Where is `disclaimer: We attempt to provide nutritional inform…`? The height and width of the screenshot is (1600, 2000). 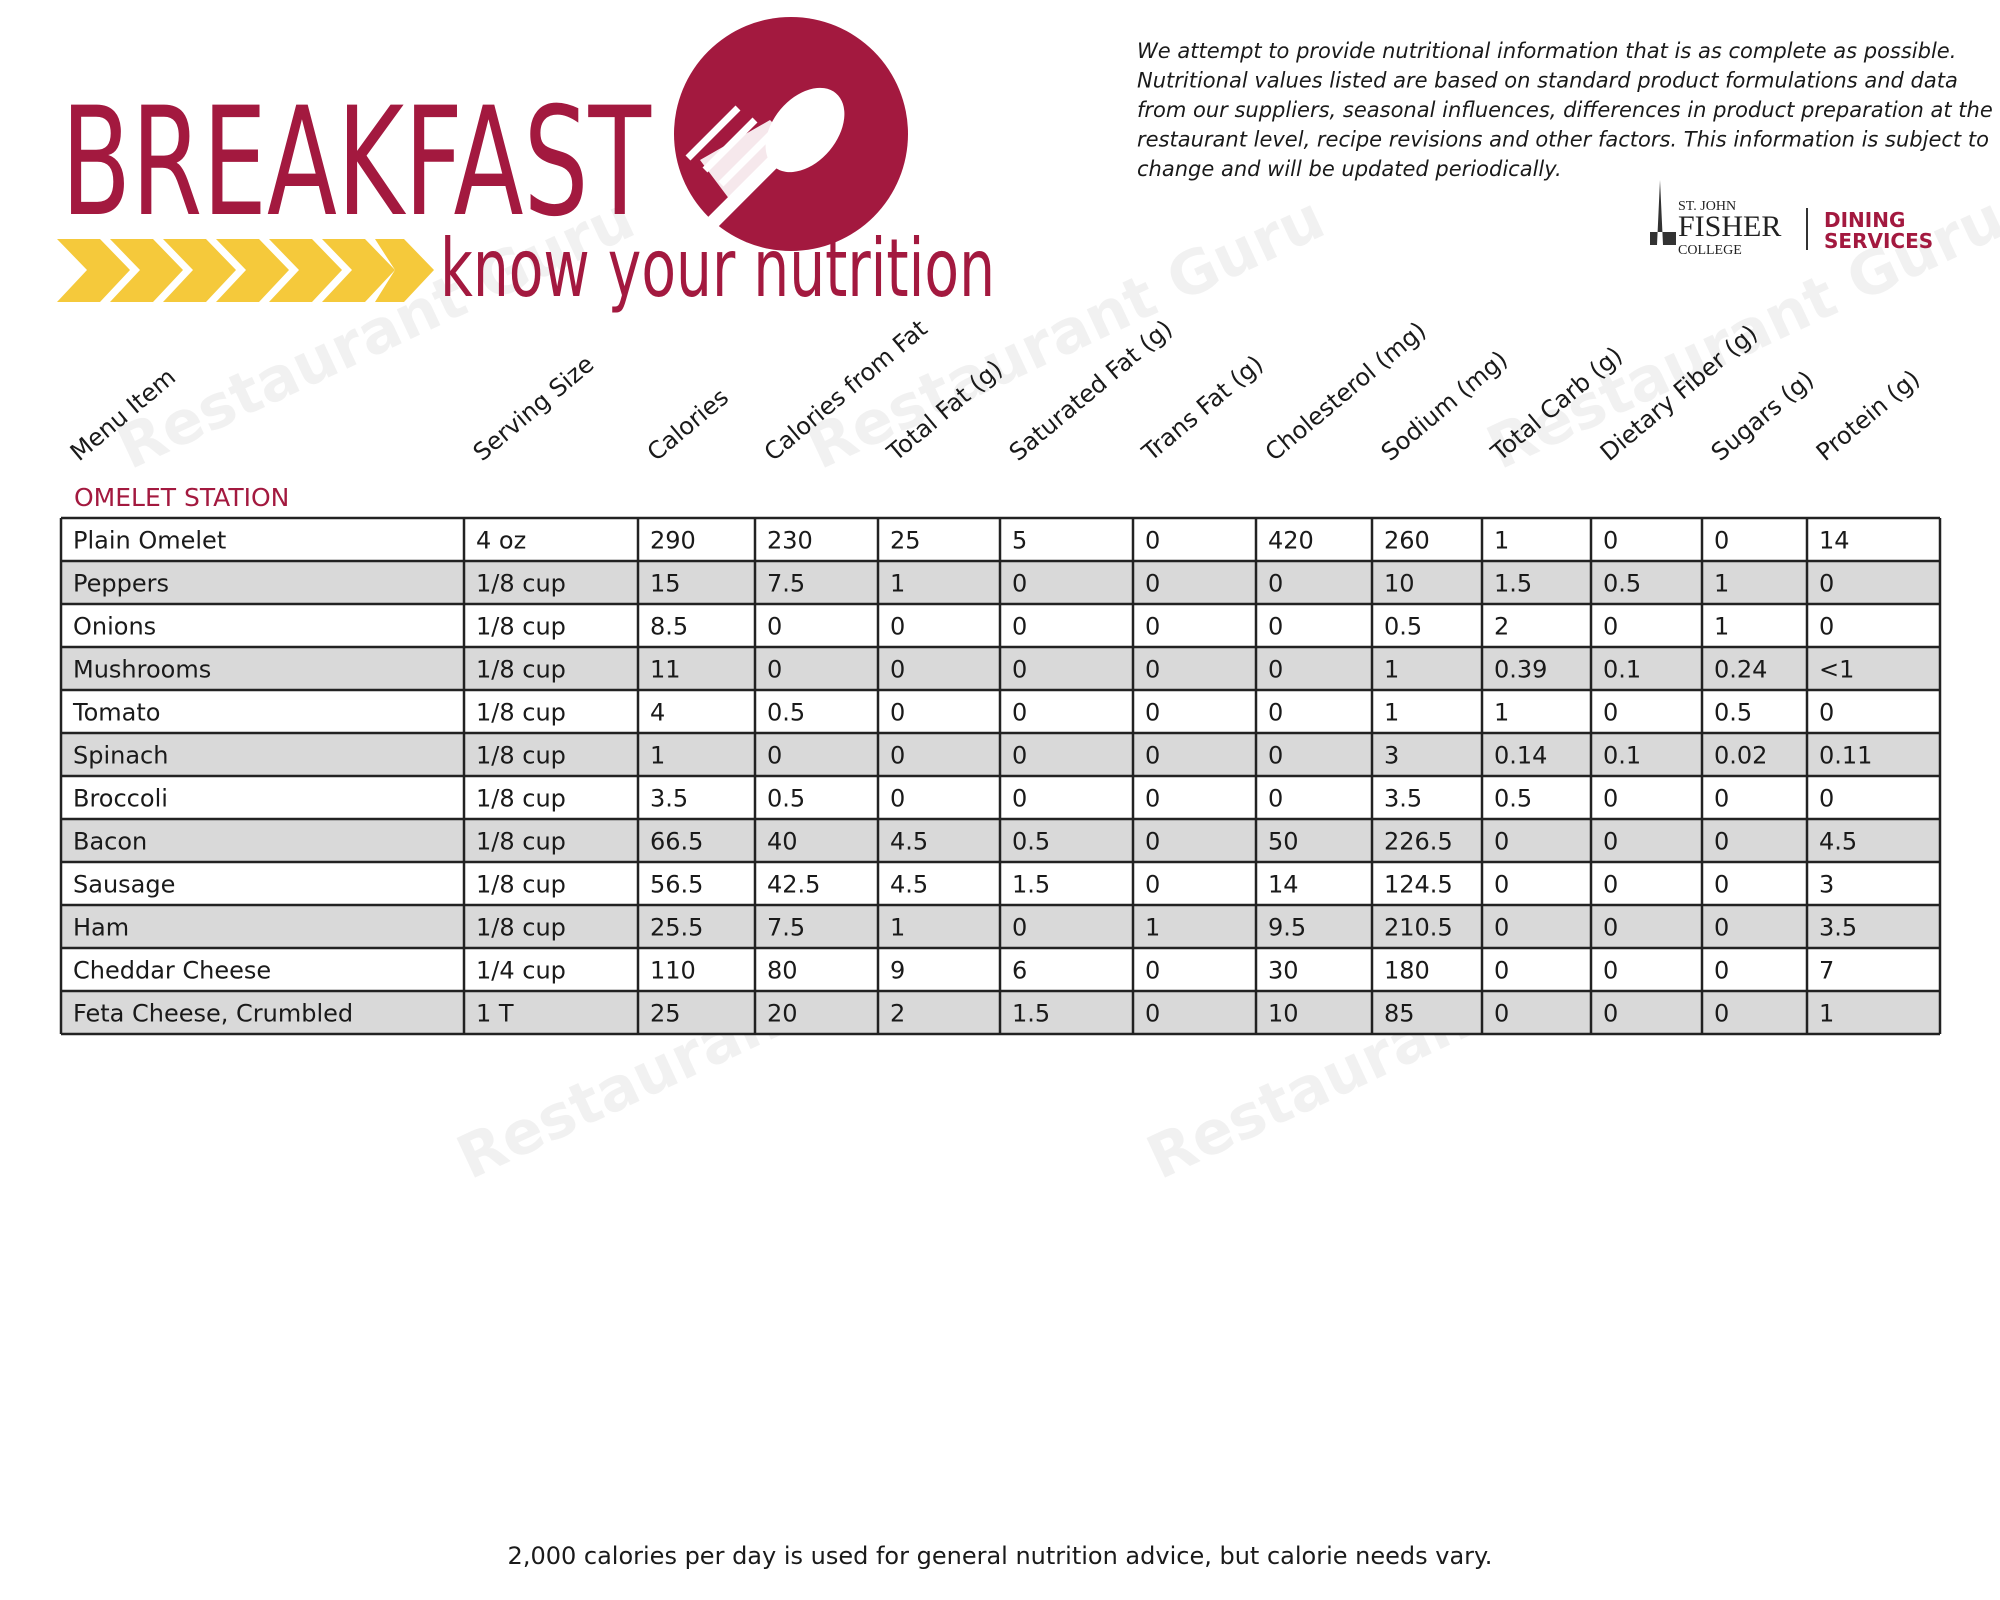
disclaimer: We attempt to provide nutritional inform… is located at coordinates (1565, 110).